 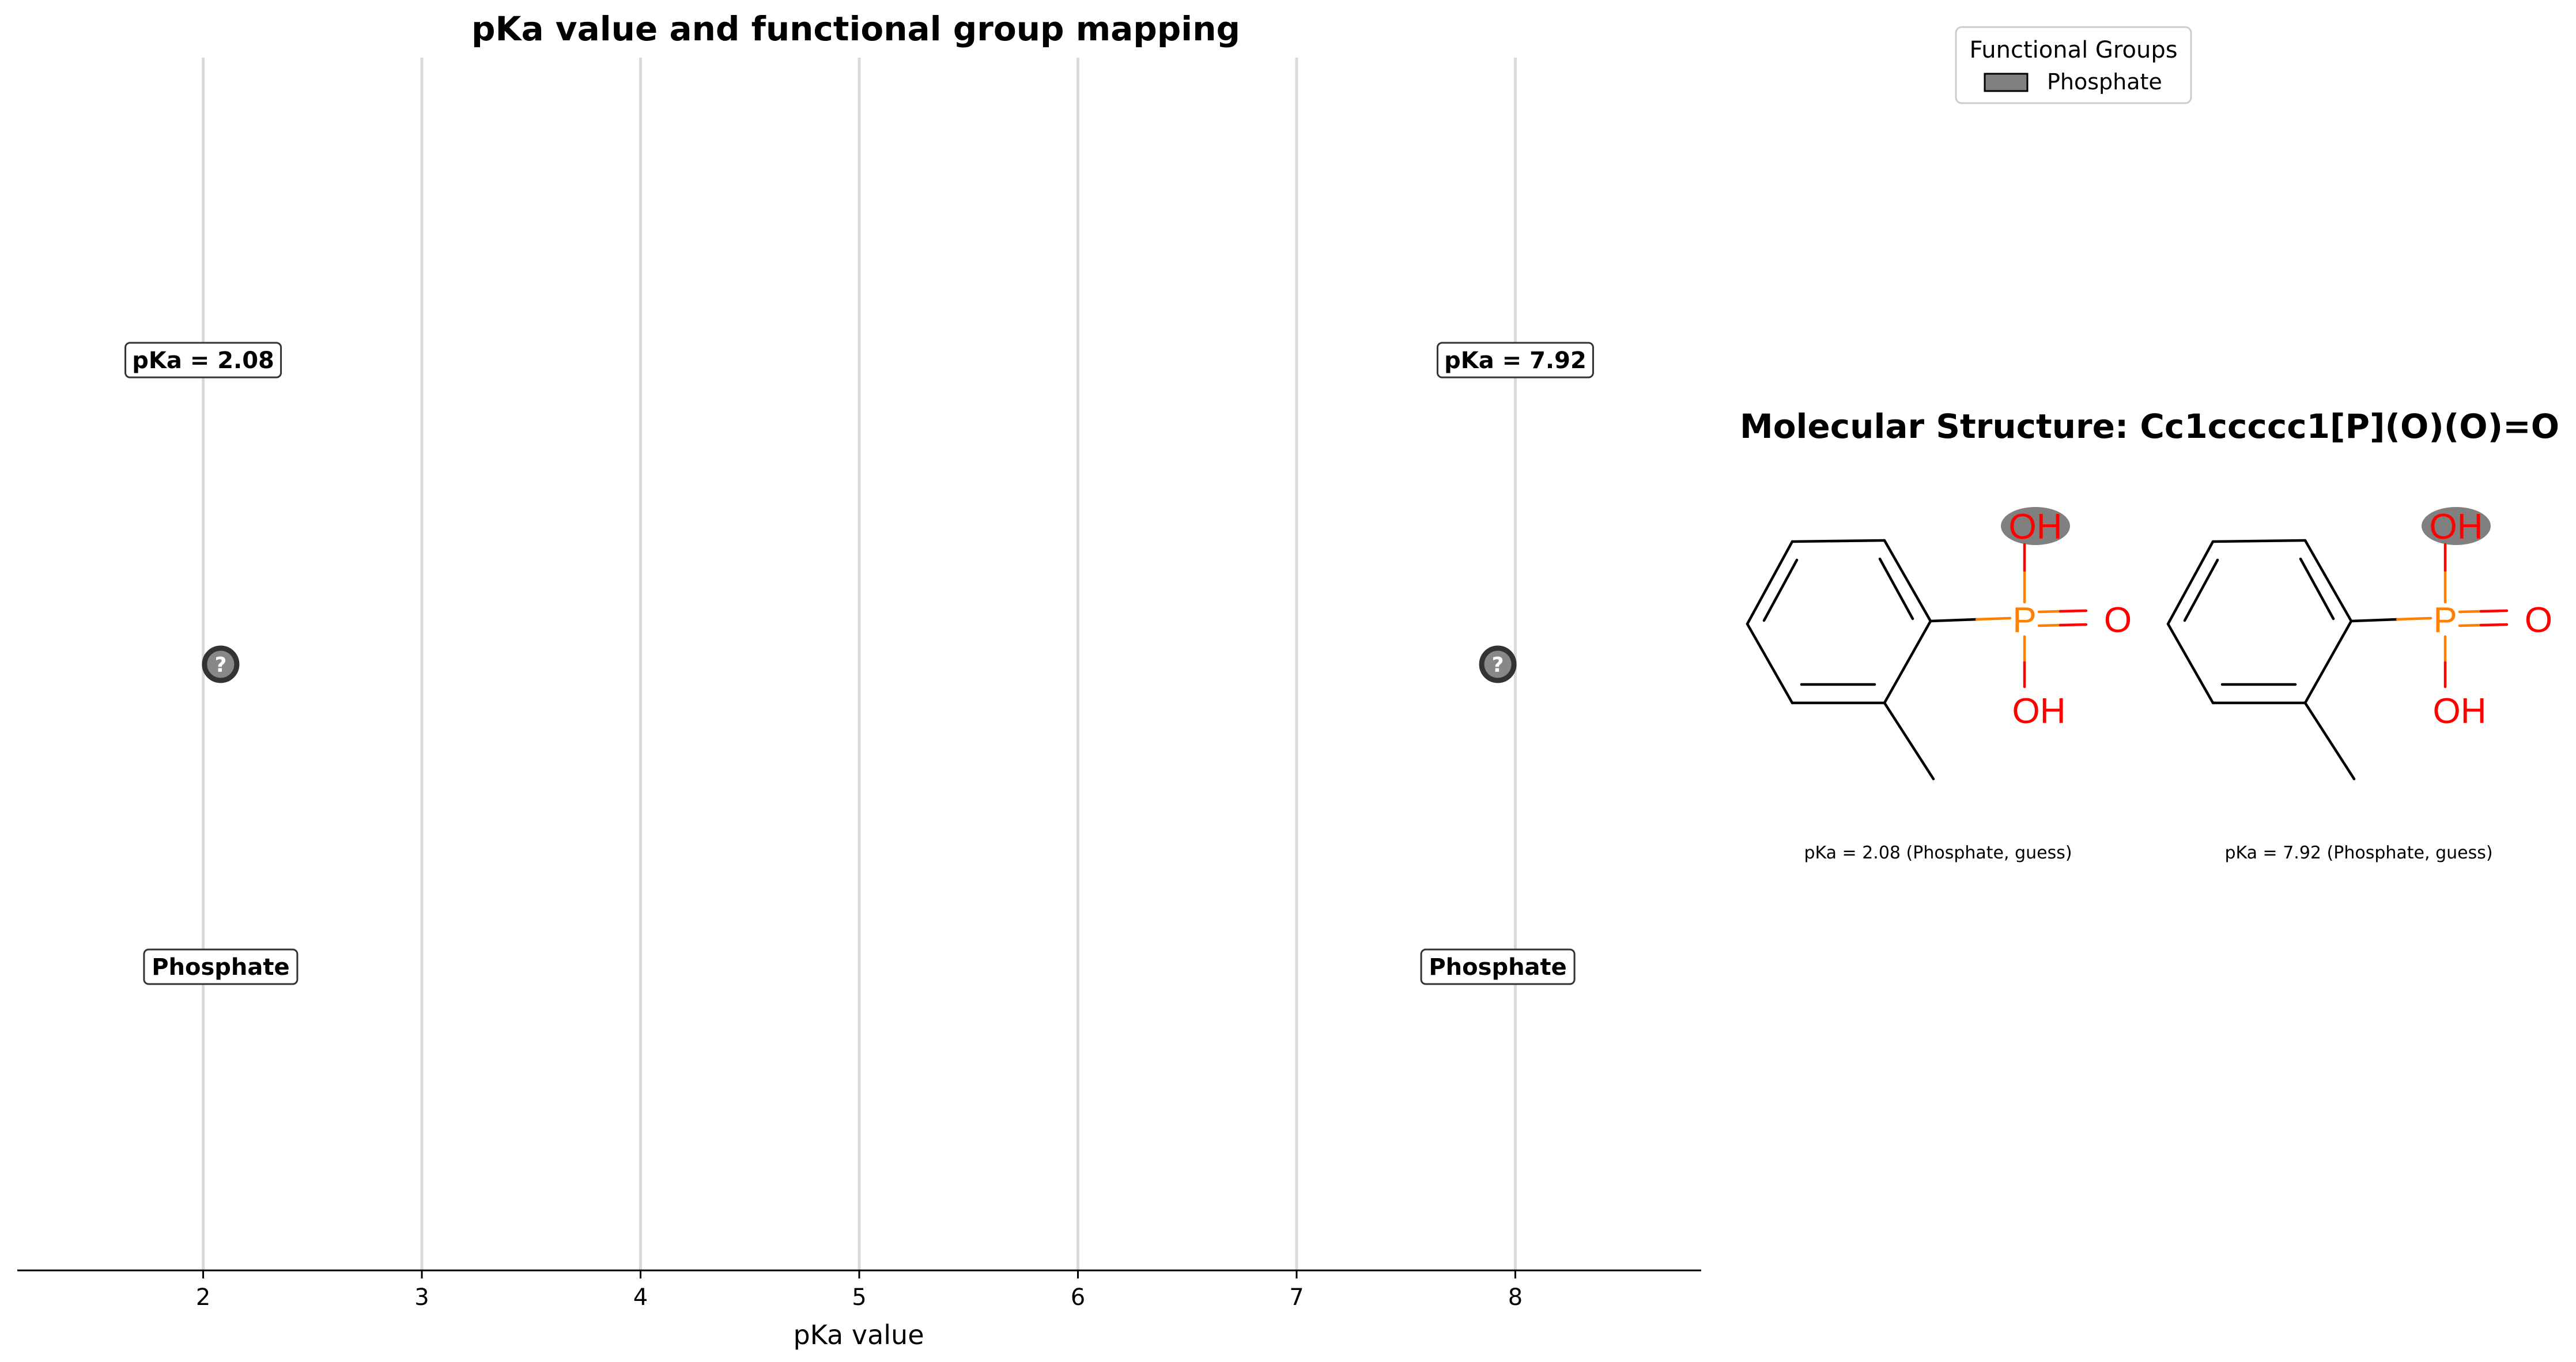 I want to click on x-axis-label: pKa value, so click(x=858, y=1334).